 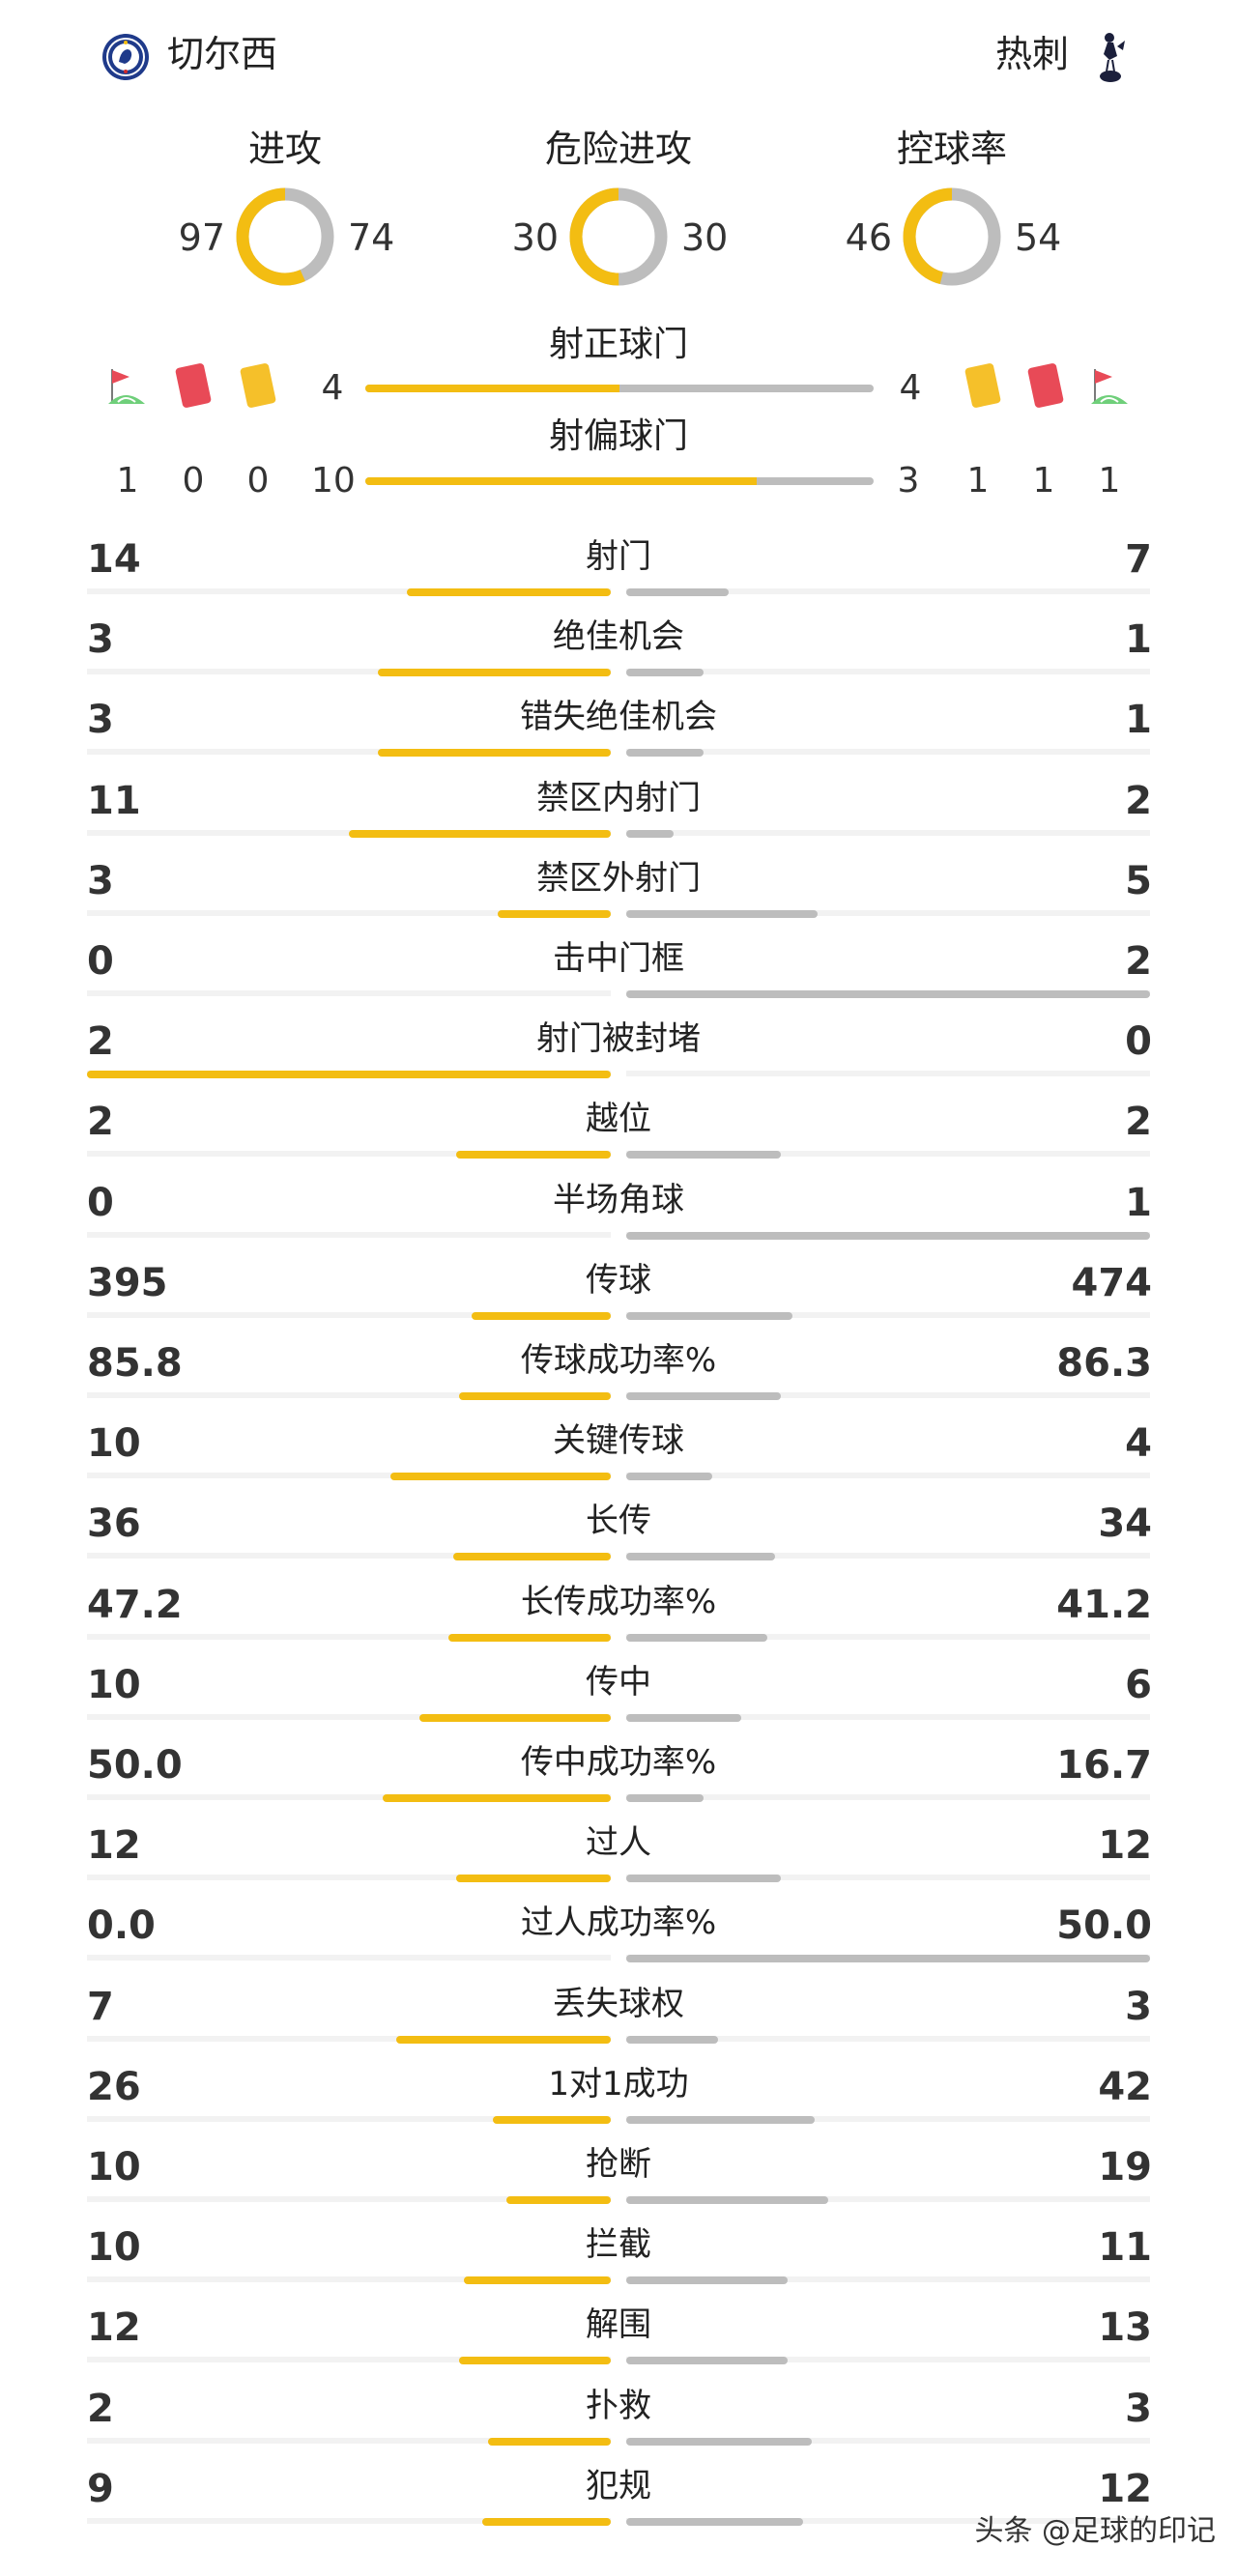 I want to click on stat-row: 36 长传 34, so click(x=618, y=1537).